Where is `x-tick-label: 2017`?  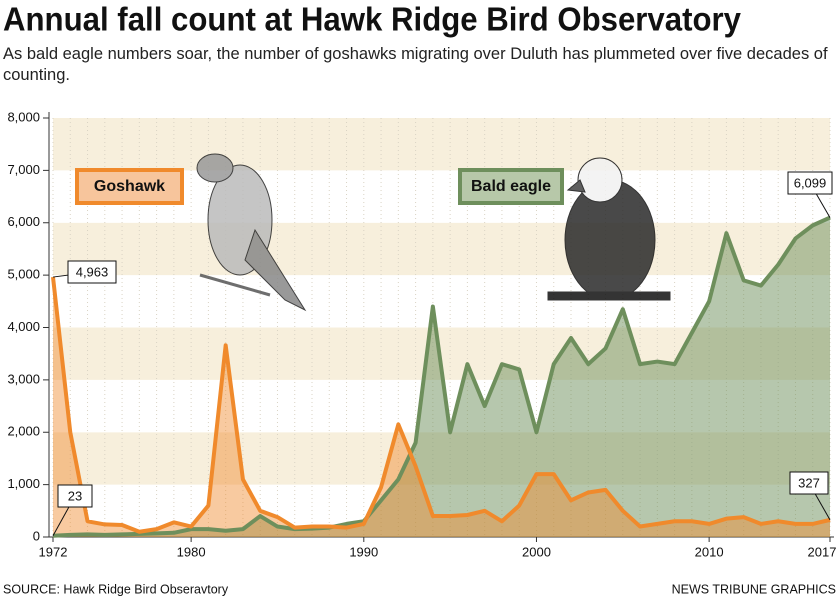 x-tick-label: 2017 is located at coordinates (822, 551).